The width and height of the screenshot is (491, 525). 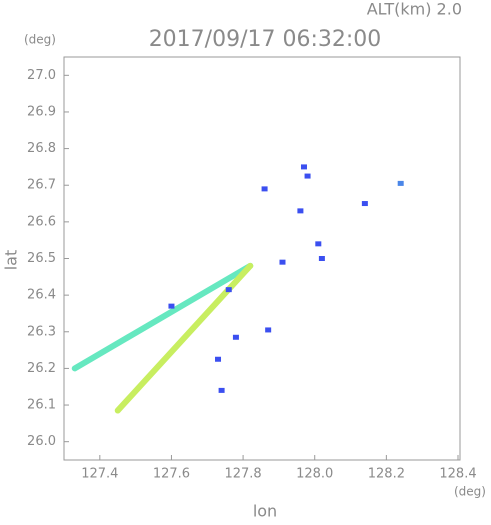 I want to click on y-unit: (deg), so click(x=40, y=40).